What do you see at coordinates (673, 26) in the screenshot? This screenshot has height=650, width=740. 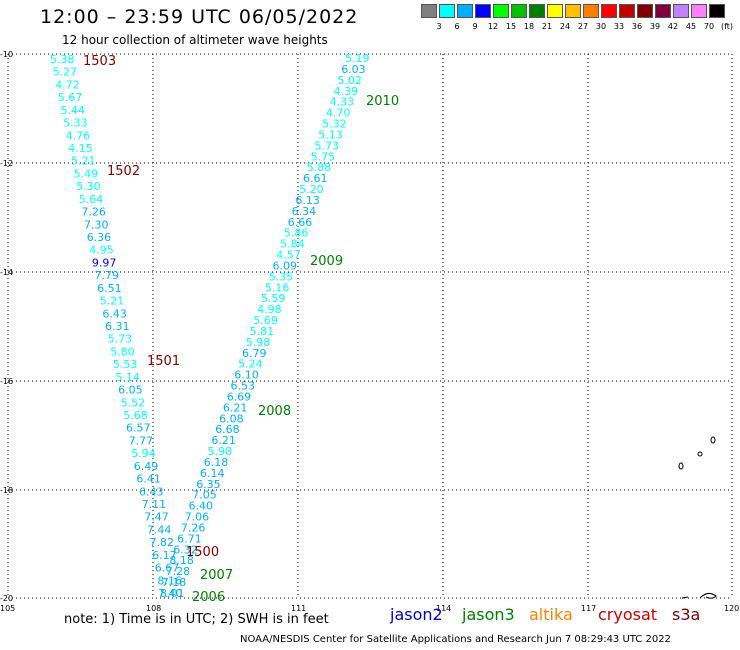 I see `legend-label: 42` at bounding box center [673, 26].